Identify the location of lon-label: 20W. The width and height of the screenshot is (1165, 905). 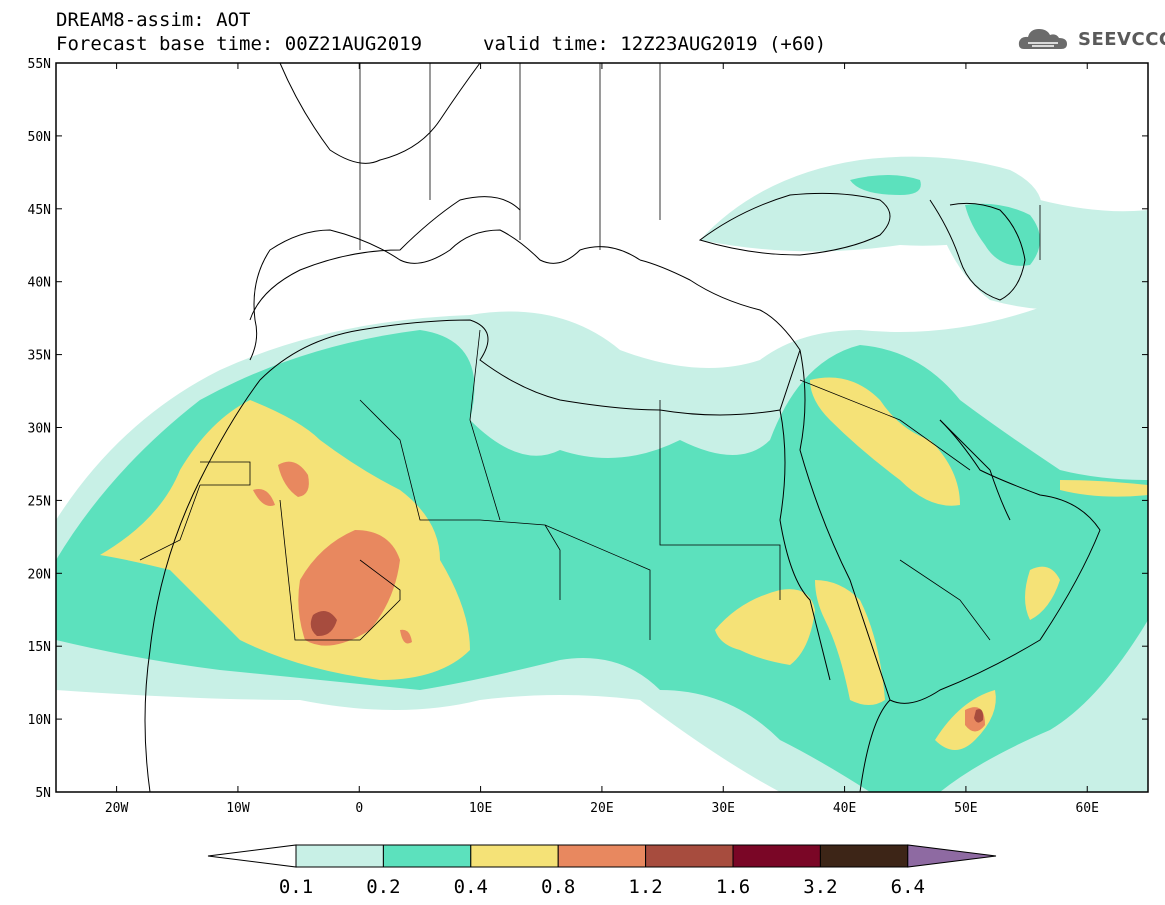
(117, 808).